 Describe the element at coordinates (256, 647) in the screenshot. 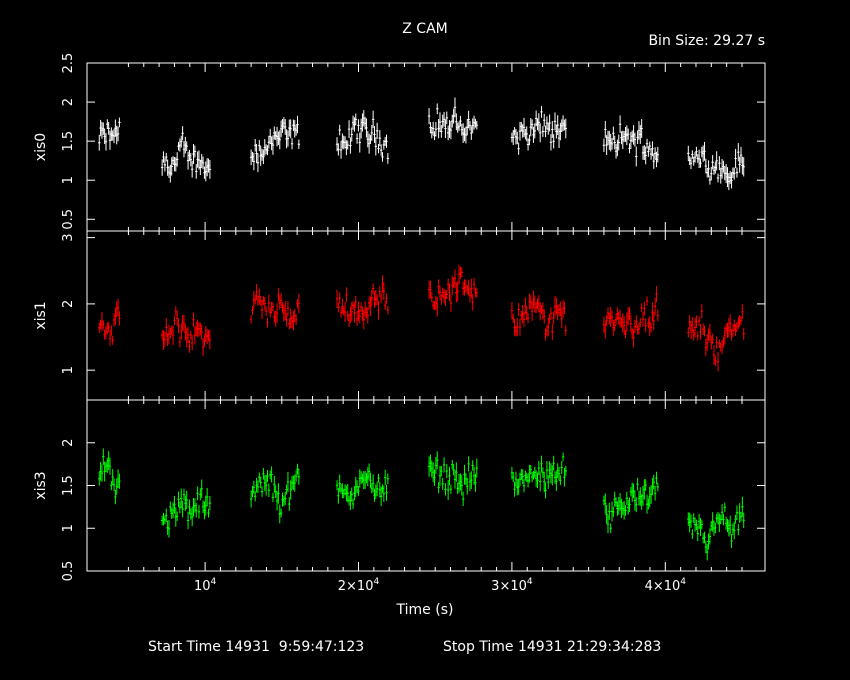

I see `start-time-label: Start Time 14931 9:59:47:123` at that location.